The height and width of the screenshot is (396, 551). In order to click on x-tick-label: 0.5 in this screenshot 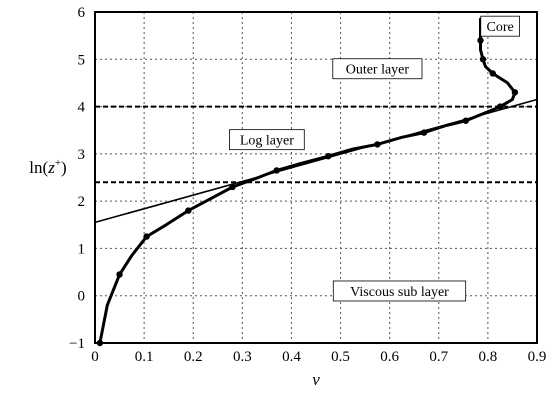, I will do `click(340, 357)`.